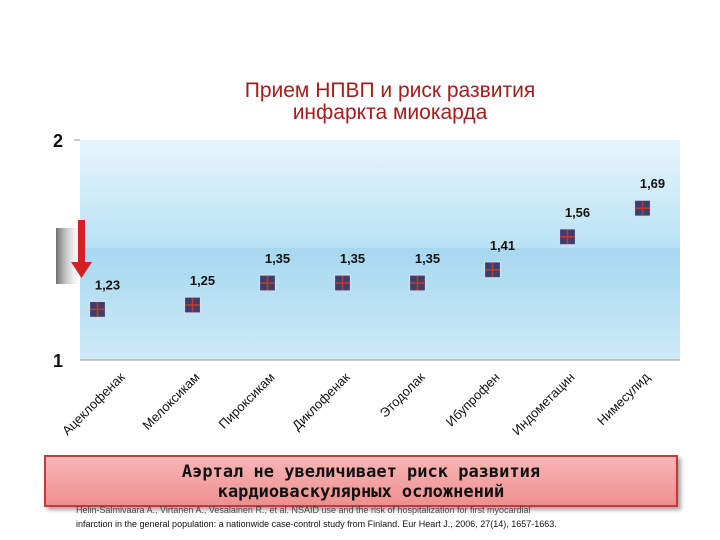 The height and width of the screenshot is (540, 720). Describe the element at coordinates (202, 280) in the screenshot. I see `data-label: 1,25` at that location.